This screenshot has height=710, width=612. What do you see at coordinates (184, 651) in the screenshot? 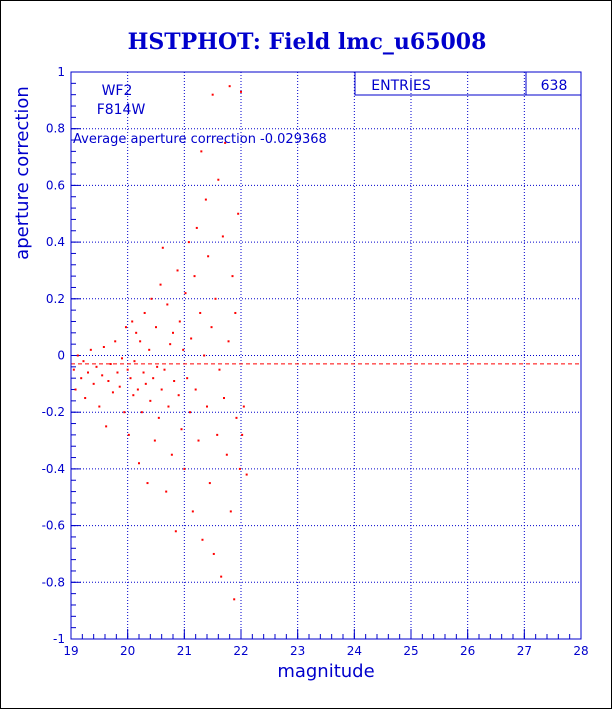
I see `x-tick-label: 21` at bounding box center [184, 651].